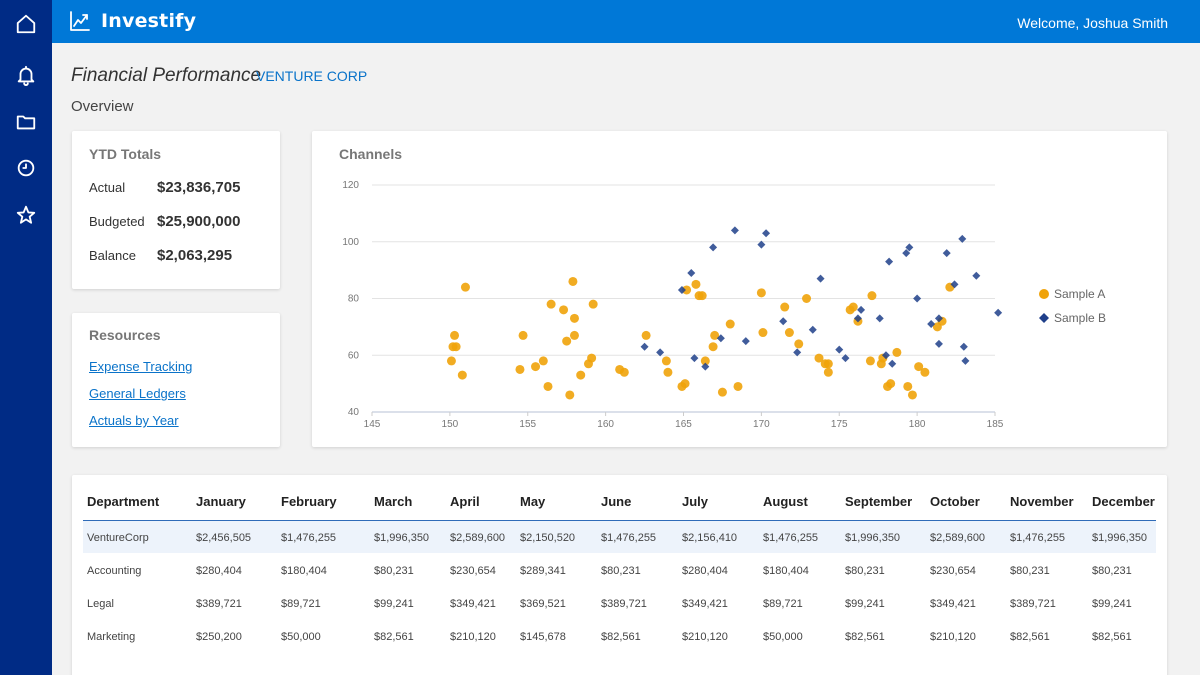 The image size is (1200, 675). What do you see at coordinates (354, 412) in the screenshot?
I see `y-tick-label: 40` at bounding box center [354, 412].